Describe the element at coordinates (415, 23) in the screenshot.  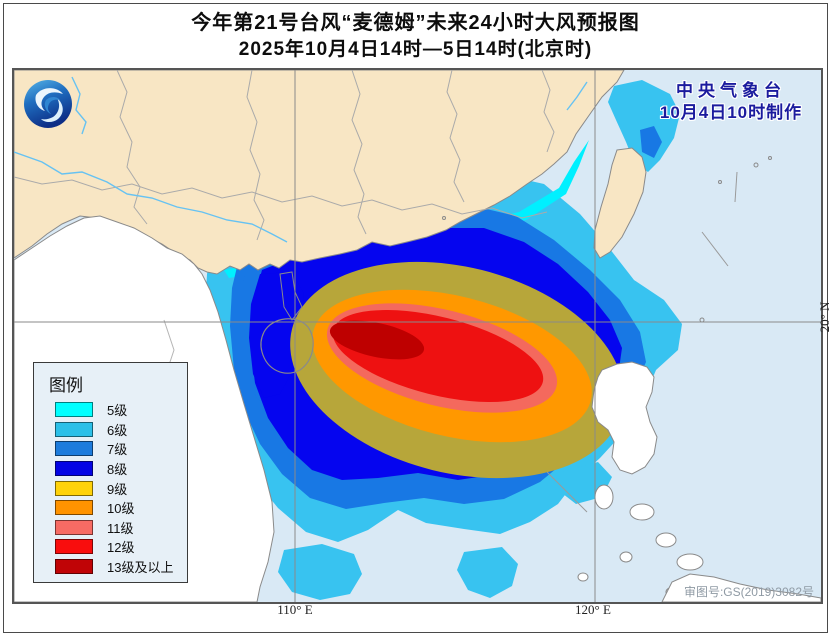
I see `map-title: 今年第21号台风“麦德姆”未来24小时大风预报图` at that location.